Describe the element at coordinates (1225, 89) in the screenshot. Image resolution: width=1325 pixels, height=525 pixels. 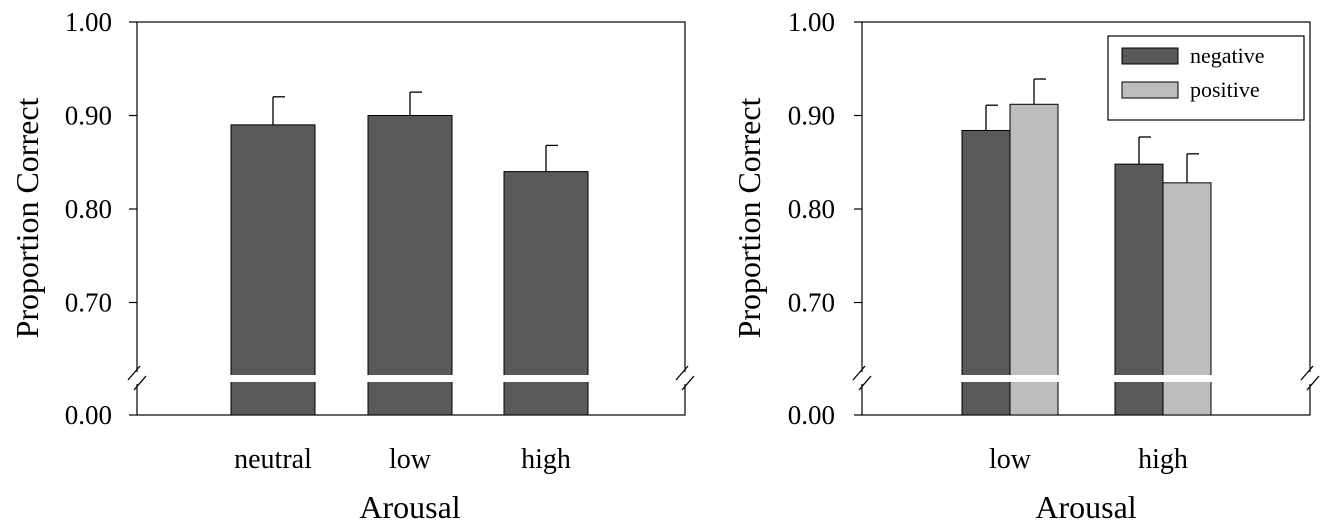
I see `legend-label: positive` at that location.